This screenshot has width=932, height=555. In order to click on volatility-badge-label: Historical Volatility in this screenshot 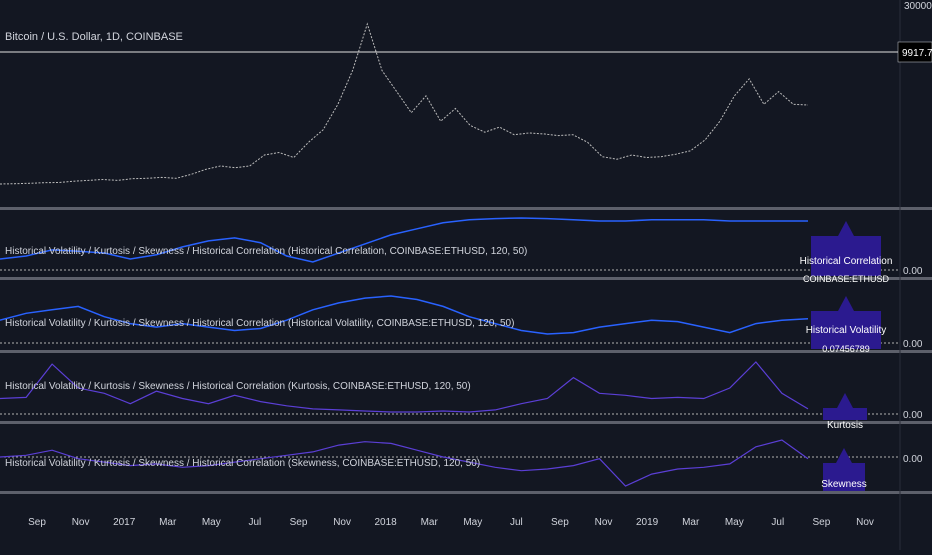, I will do `click(846, 330)`.